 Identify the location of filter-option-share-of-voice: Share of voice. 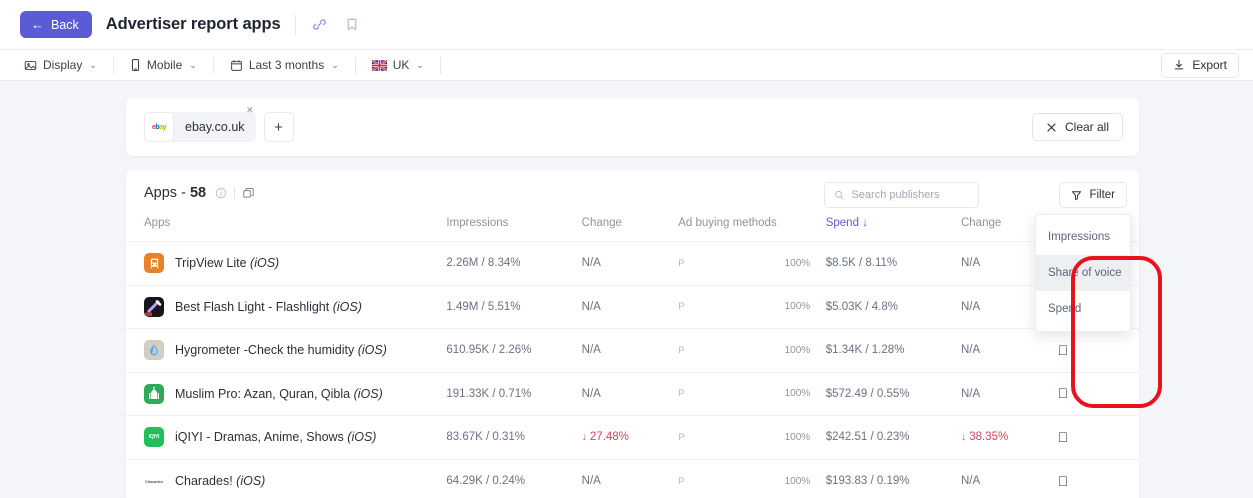
(1083, 273).